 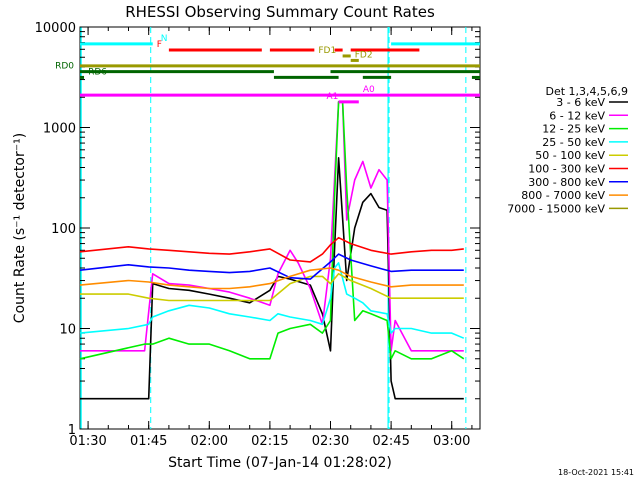 What do you see at coordinates (159, 45) in the screenshot?
I see `flag-label-1: F` at bounding box center [159, 45].